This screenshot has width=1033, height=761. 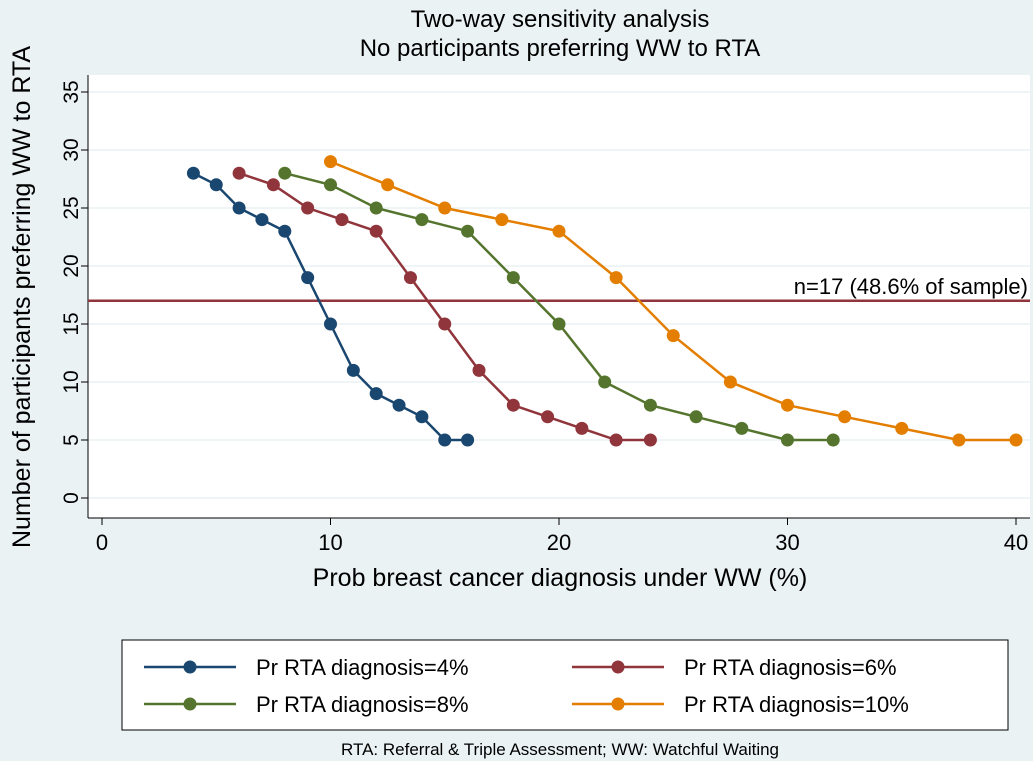 I want to click on x-tick-label: 10, so click(x=330, y=542).